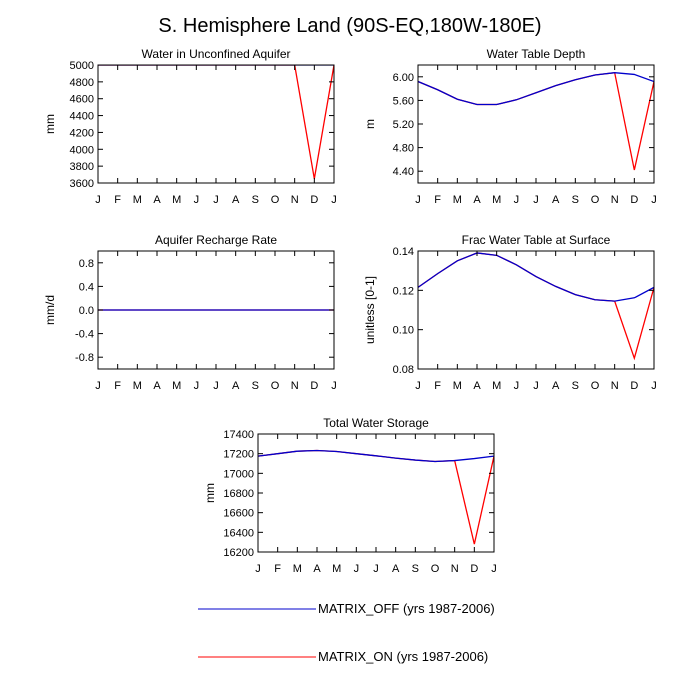 This screenshot has width=700, height=700. Describe the element at coordinates (238, 533) in the screenshot. I see `y-tick-label: 16400` at that location.